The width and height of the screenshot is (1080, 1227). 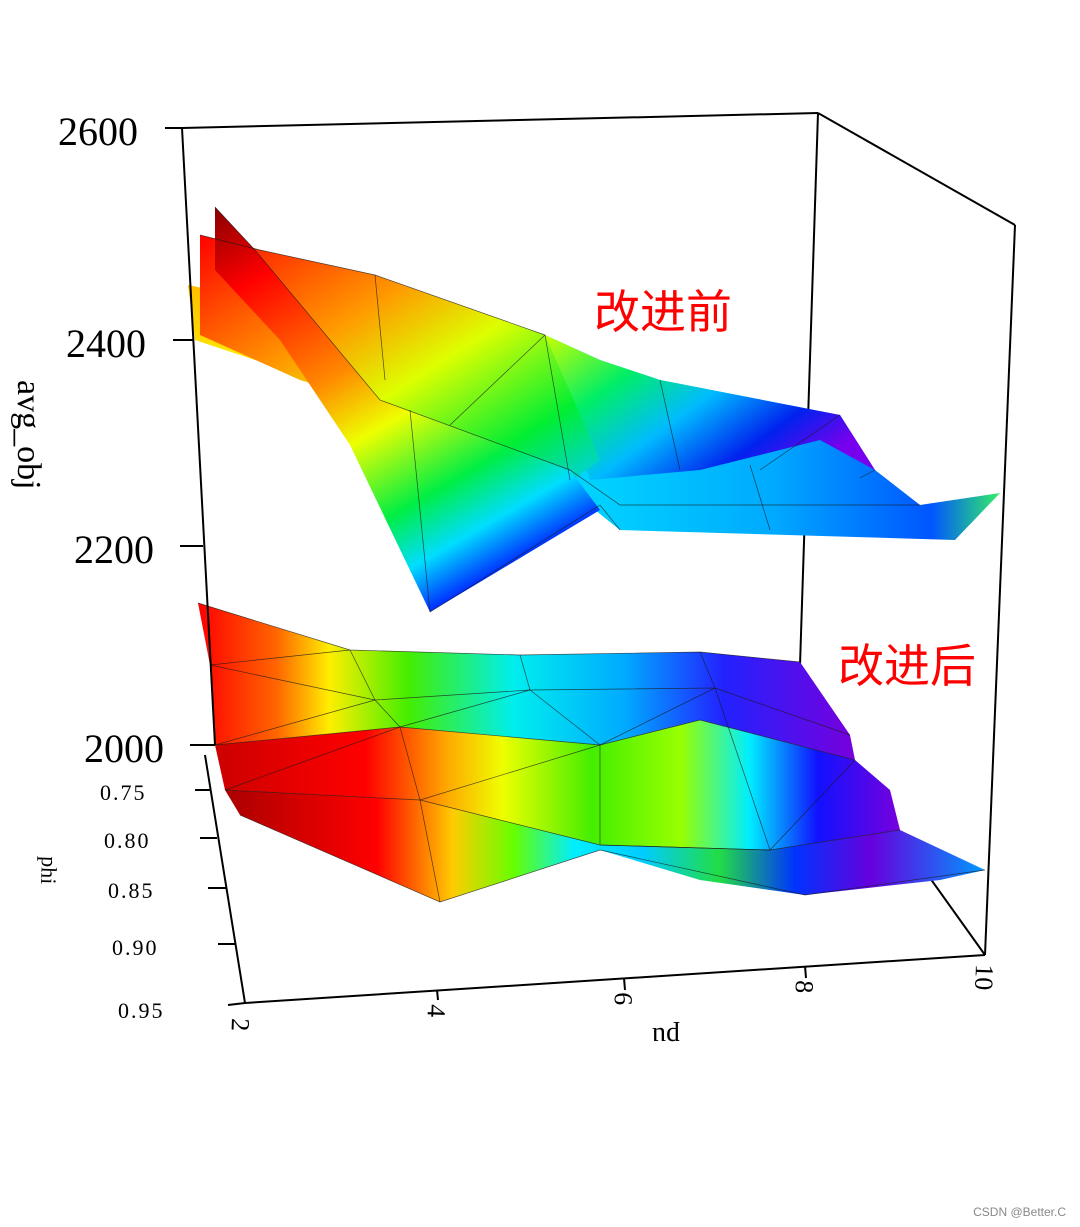 I want to click on pu-axis-title: pu, so click(x=666, y=1036).